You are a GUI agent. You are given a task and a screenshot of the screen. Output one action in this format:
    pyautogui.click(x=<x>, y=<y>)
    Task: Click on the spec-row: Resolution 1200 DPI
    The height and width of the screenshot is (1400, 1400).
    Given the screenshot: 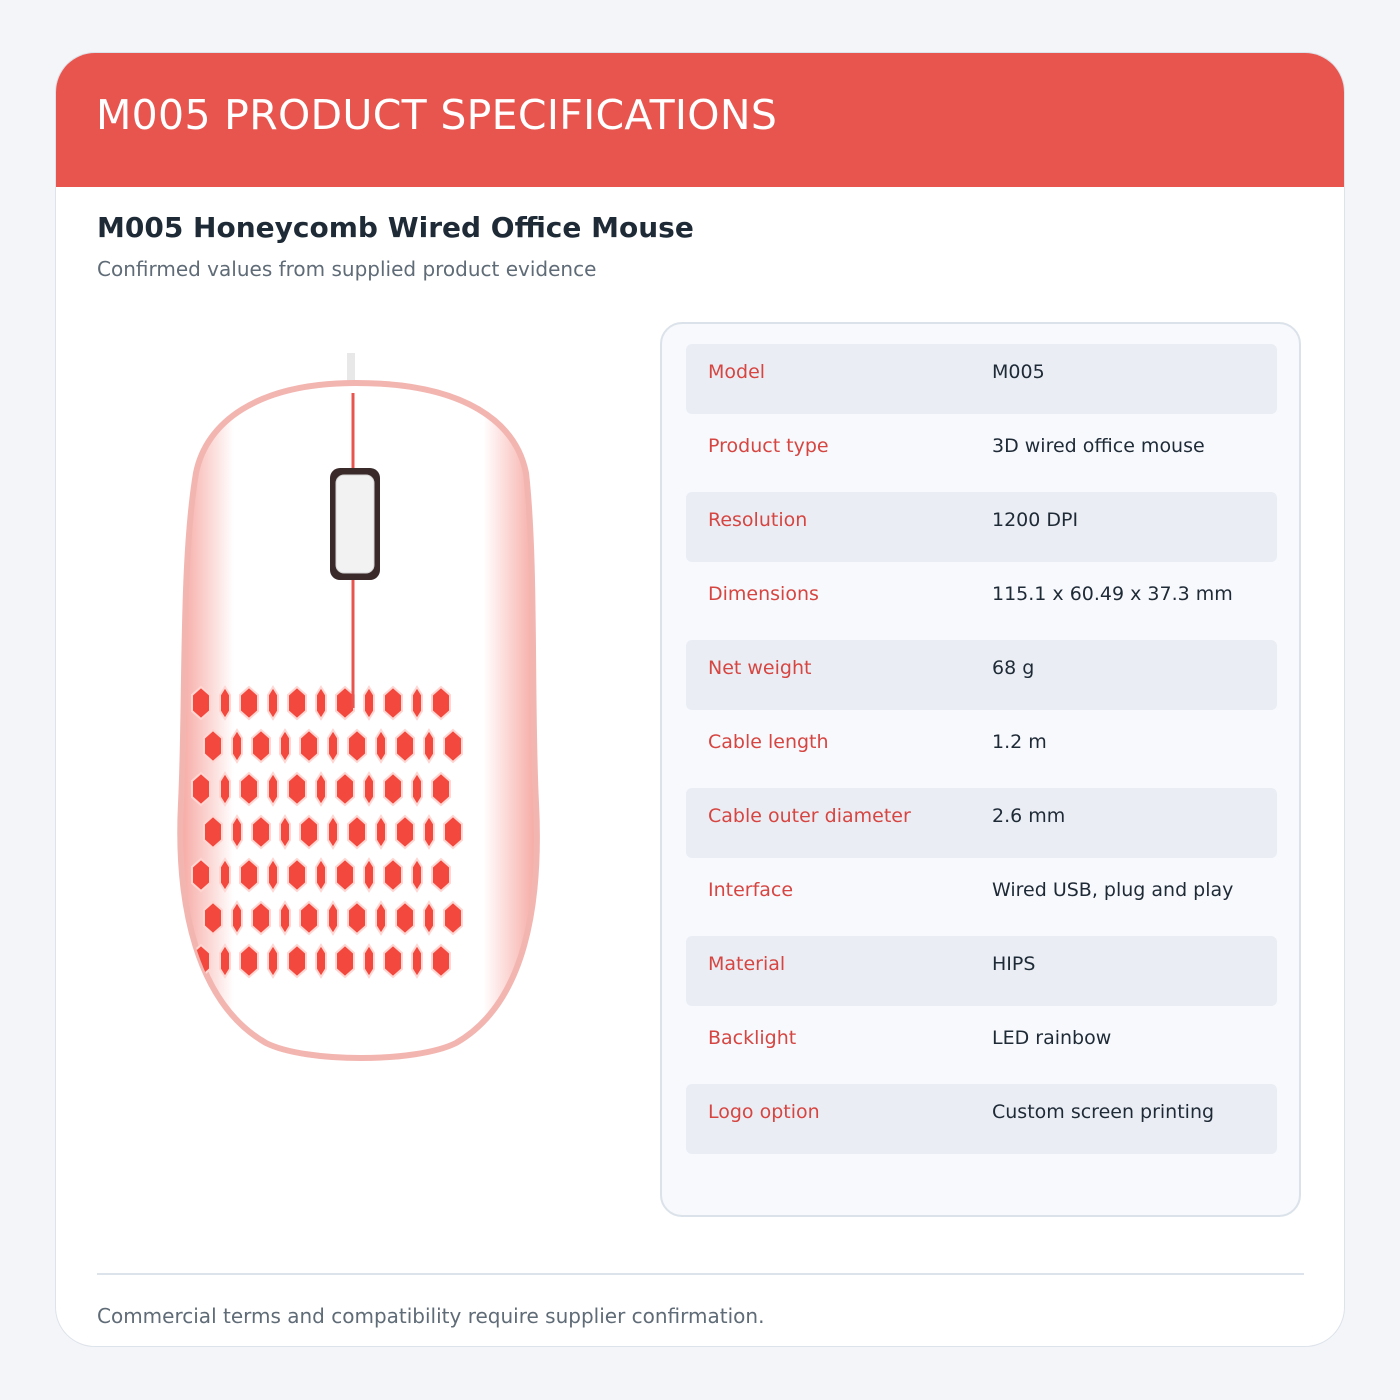 What is the action you would take?
    pyautogui.click(x=981, y=527)
    